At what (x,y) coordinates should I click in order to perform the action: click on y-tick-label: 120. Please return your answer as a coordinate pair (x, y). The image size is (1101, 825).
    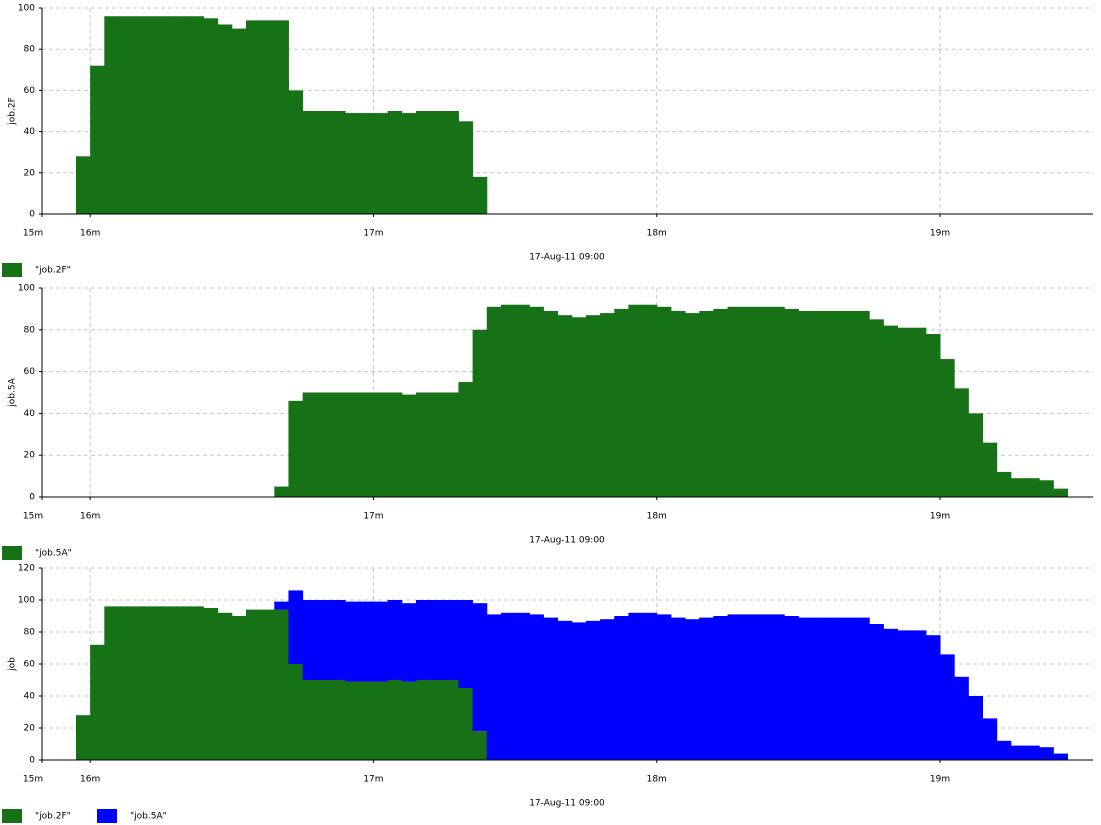
    Looking at the image, I should click on (26, 569).